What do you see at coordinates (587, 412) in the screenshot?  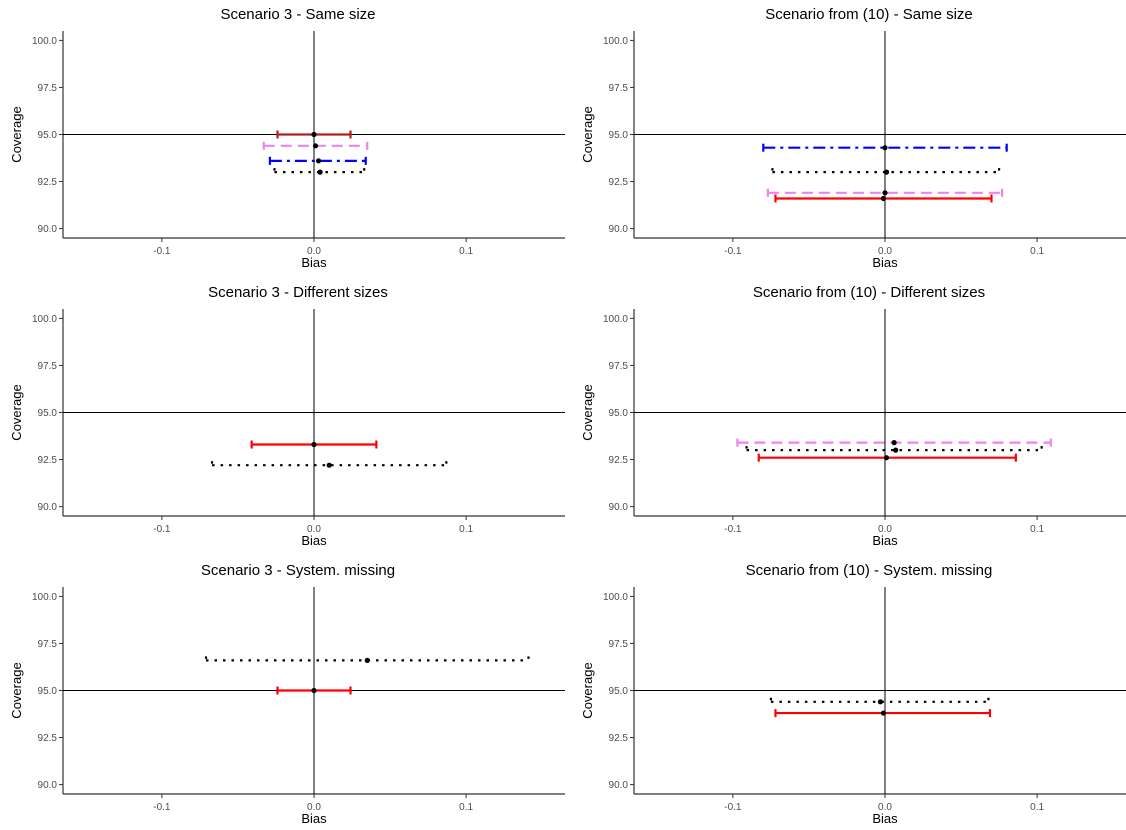 I see `panel4-ylabel: Coverage` at bounding box center [587, 412].